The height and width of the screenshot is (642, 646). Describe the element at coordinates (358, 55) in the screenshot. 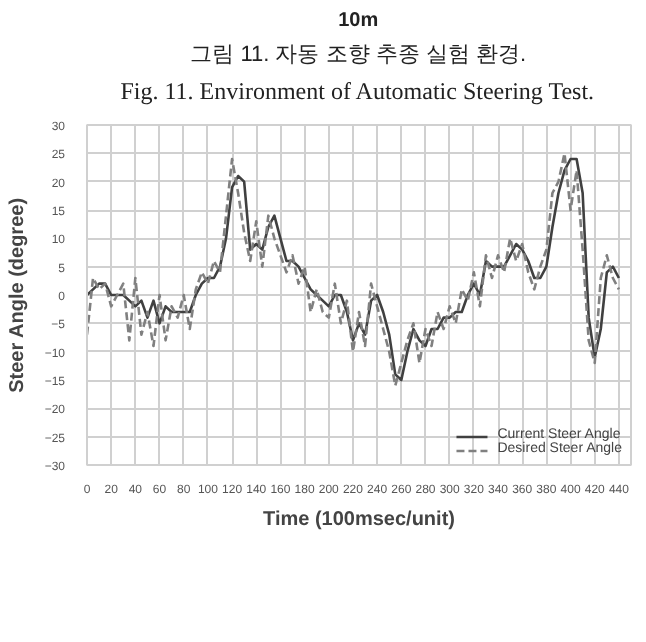

I see `caption: 그림 11. 자동 조향 추종 실험 환경.` at that location.